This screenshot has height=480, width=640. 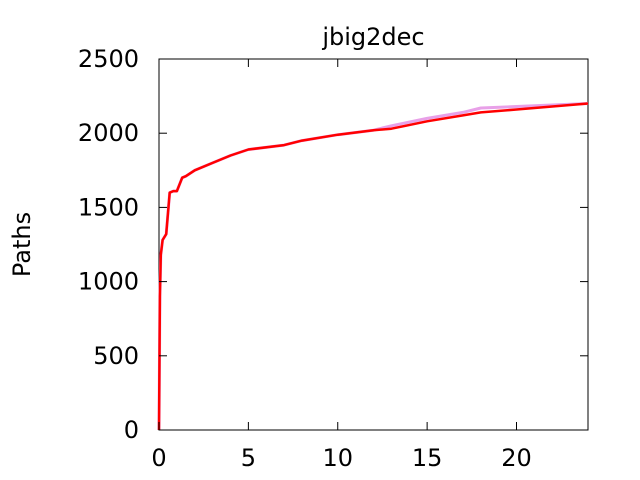 I want to click on y-tick-label: 2500, so click(x=108, y=59).